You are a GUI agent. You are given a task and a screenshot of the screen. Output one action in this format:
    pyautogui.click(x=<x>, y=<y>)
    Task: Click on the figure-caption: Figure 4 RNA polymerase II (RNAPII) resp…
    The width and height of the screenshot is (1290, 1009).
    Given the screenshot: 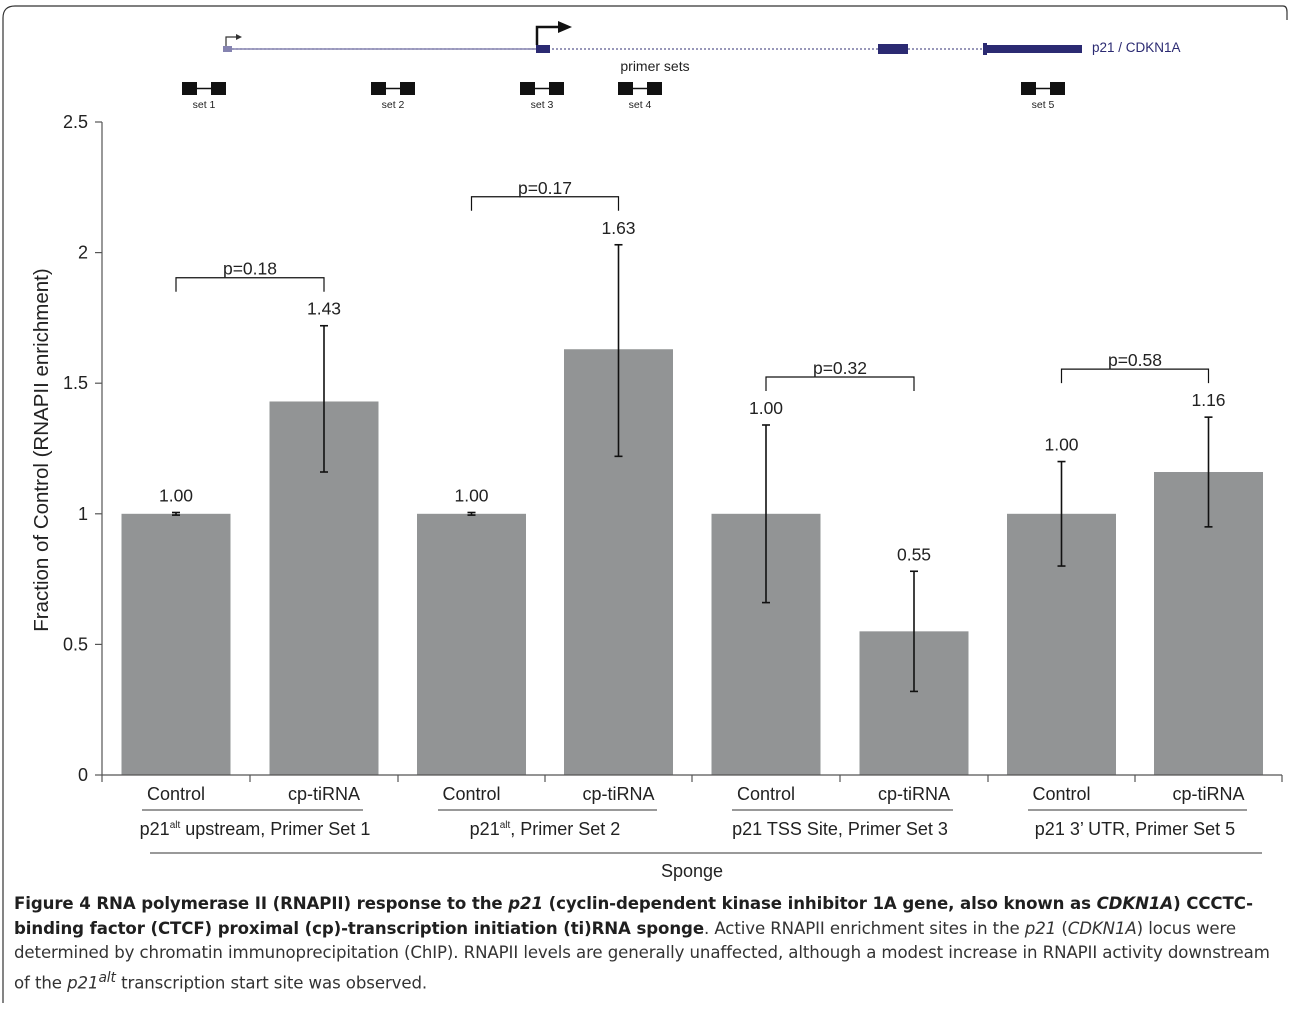 What is the action you would take?
    pyautogui.click(x=647, y=944)
    